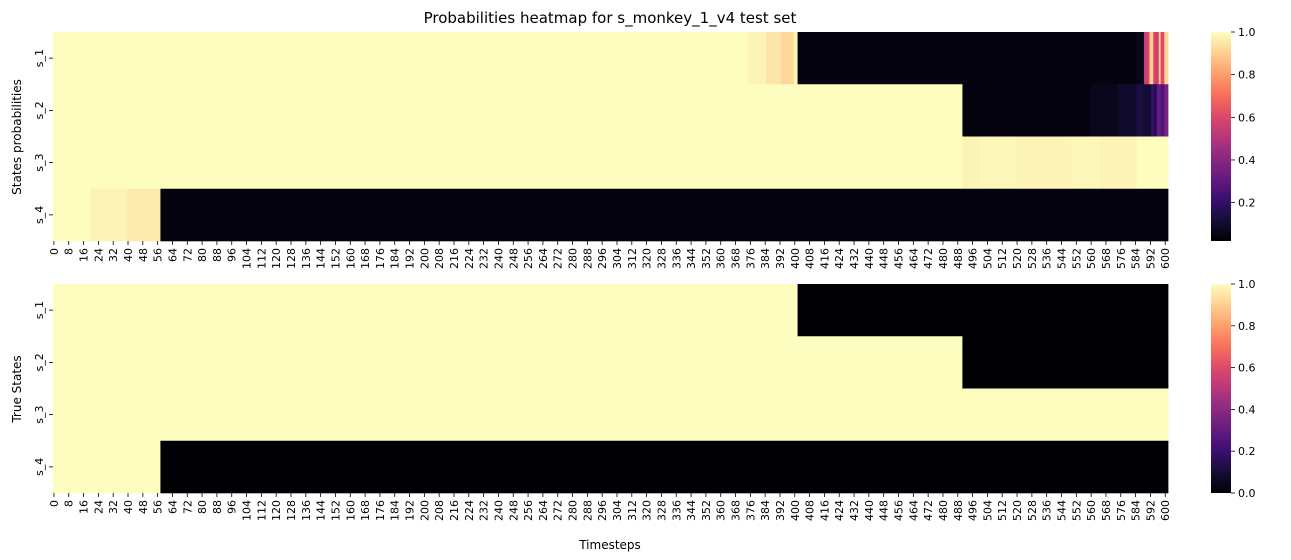  I want to click on x-tick-label: 56, so click(158, 507).